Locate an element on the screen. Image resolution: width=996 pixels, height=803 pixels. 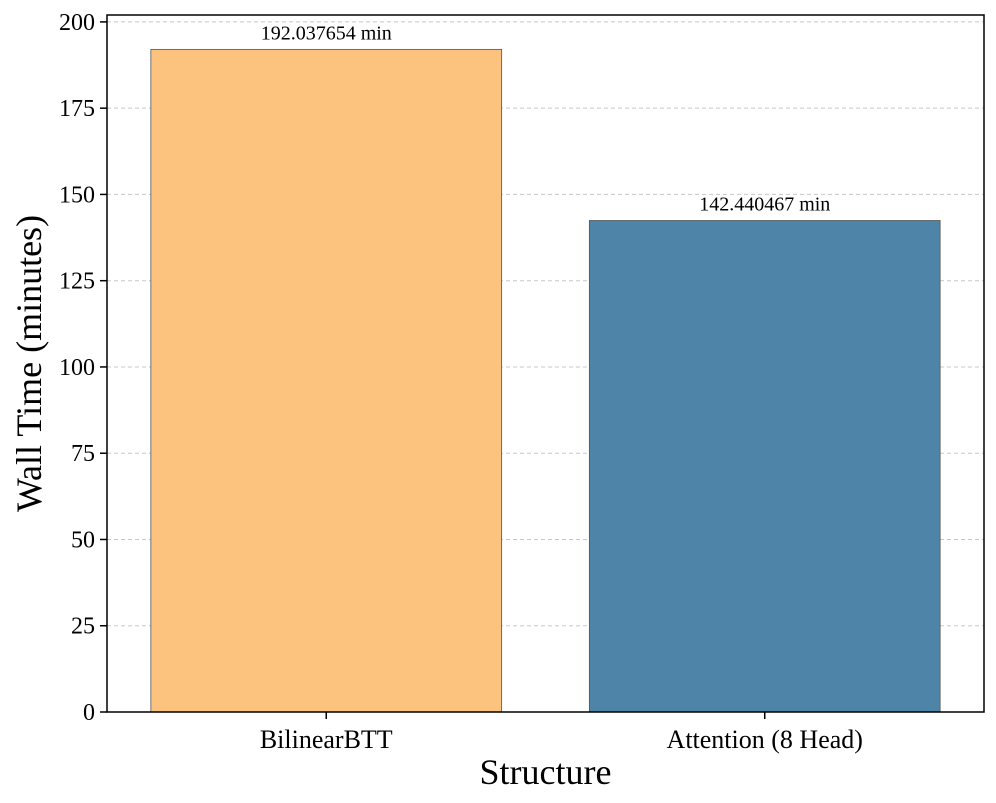
y-tick-label: 50 is located at coordinates (83, 540).